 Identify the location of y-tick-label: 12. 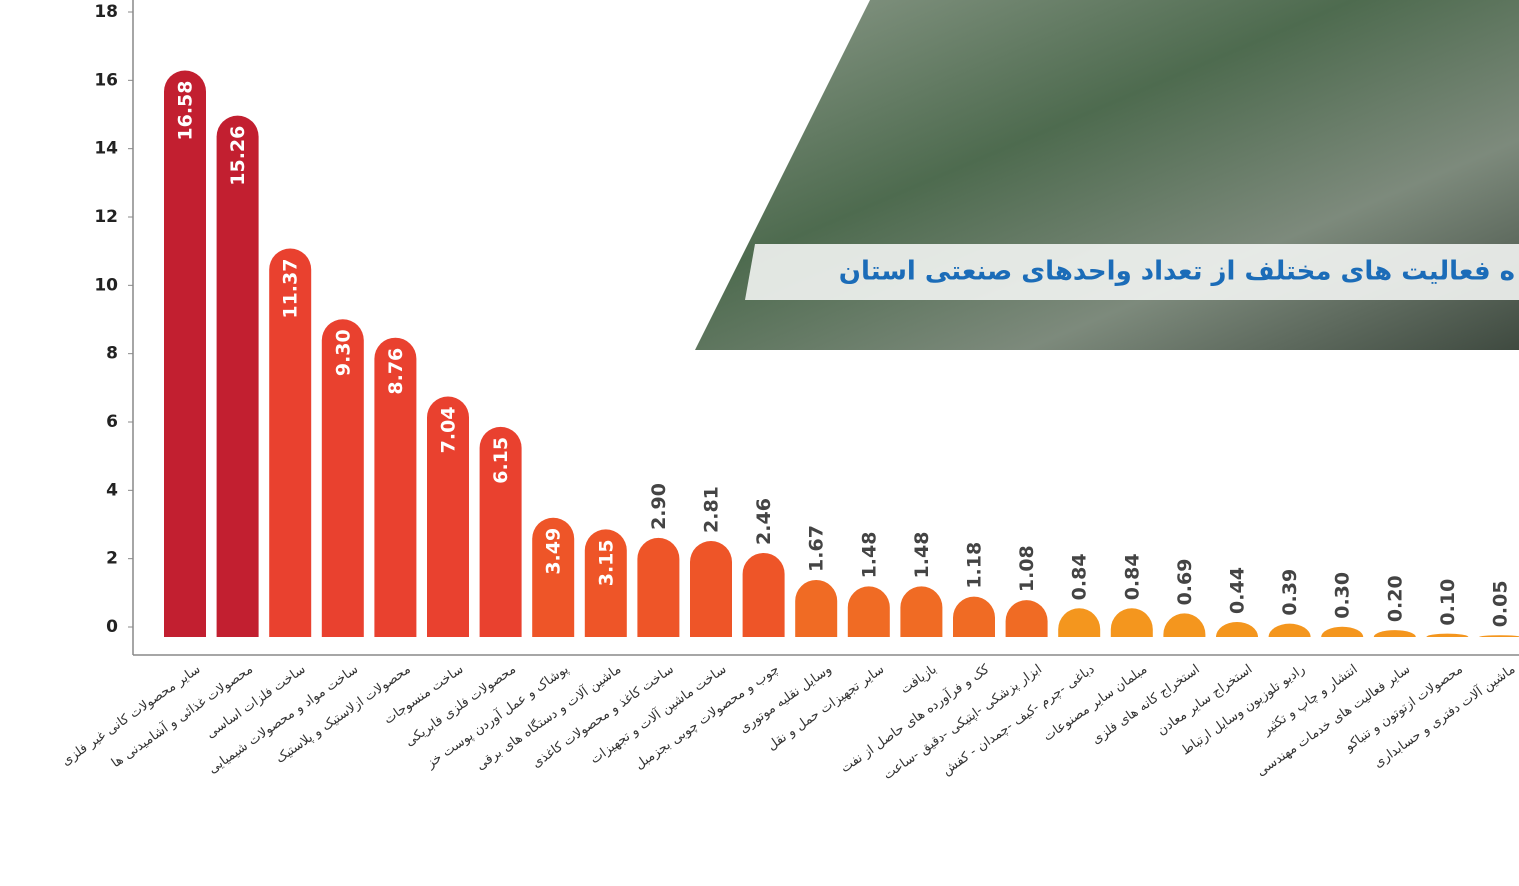
(106, 217).